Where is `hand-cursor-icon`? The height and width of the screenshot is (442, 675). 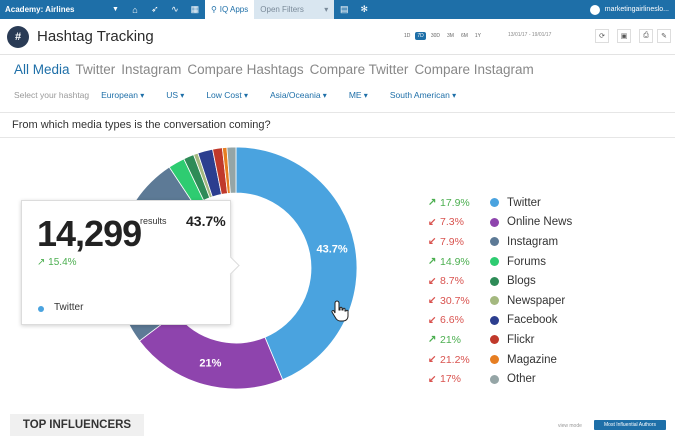
hand-cursor-icon is located at coordinates (340, 311).